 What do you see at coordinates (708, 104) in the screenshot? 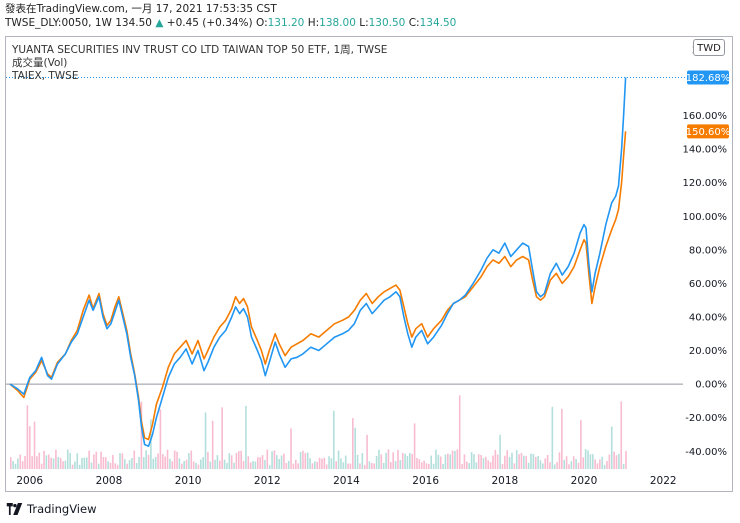
I see `last-value-badges: 182.68% 150.60%` at bounding box center [708, 104].